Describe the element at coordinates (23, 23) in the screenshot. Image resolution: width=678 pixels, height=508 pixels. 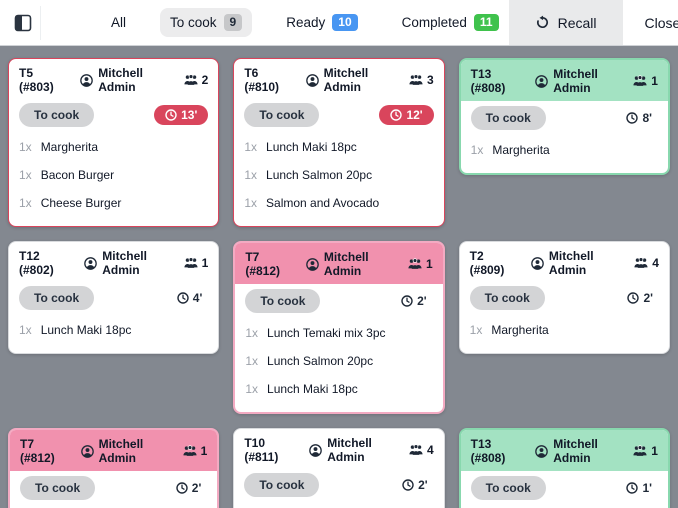
I see `sidebar-toggle-icon` at that location.